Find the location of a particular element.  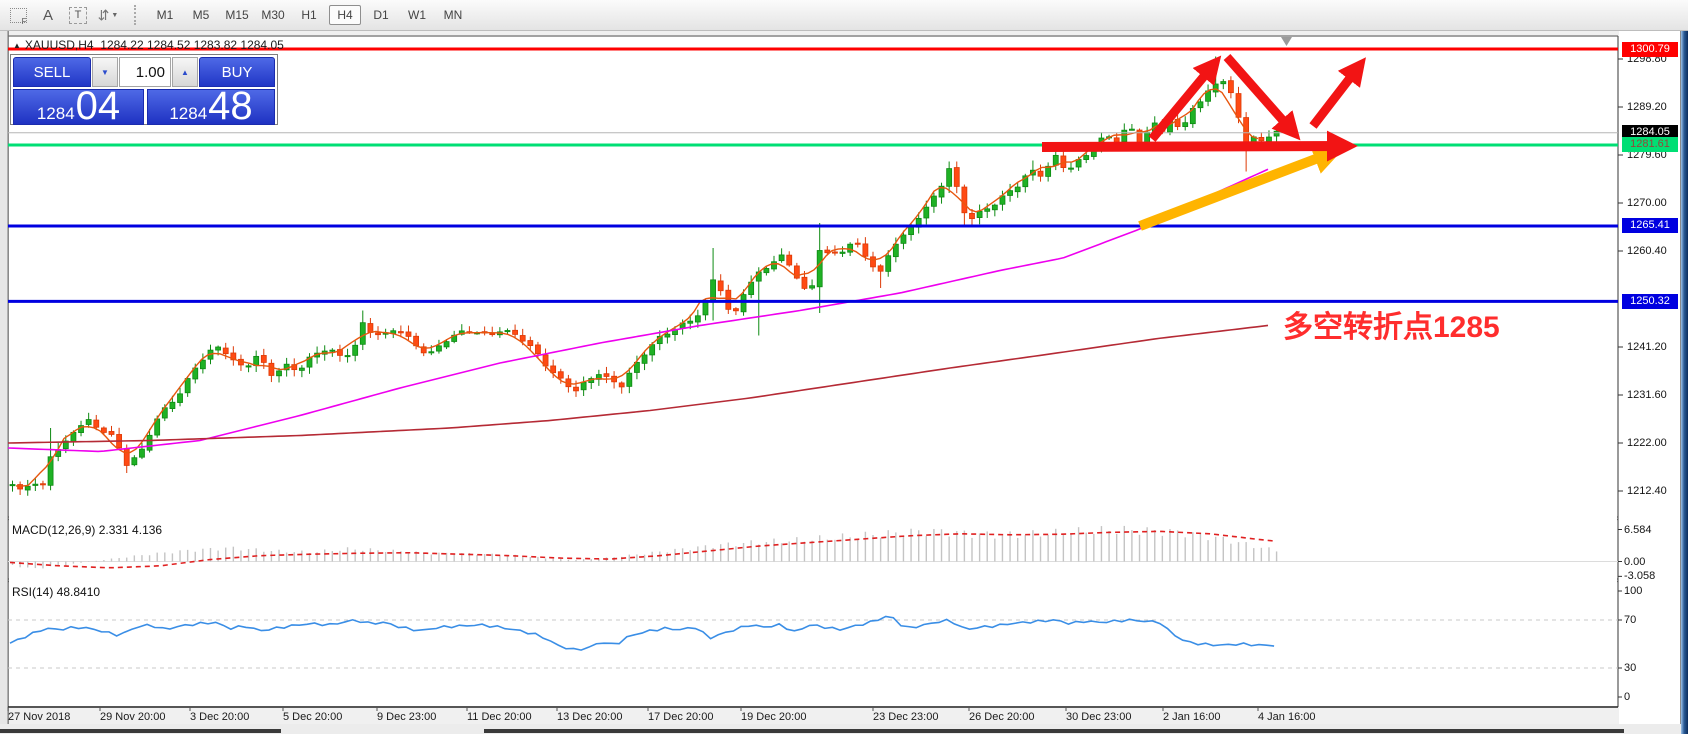

volume-decrease-button: ▼ is located at coordinates (105, 72).